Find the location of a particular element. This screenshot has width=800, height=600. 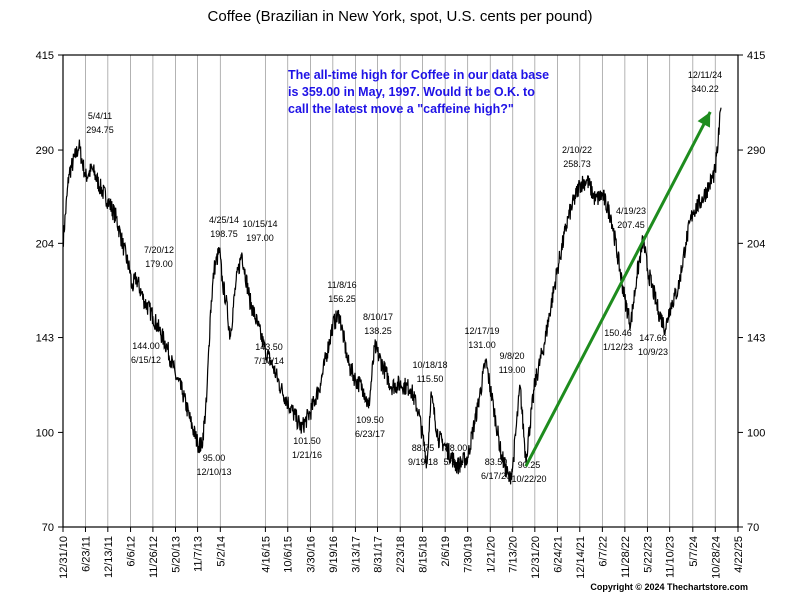

annotation-label: 1/21/16 is located at coordinates (307, 455).